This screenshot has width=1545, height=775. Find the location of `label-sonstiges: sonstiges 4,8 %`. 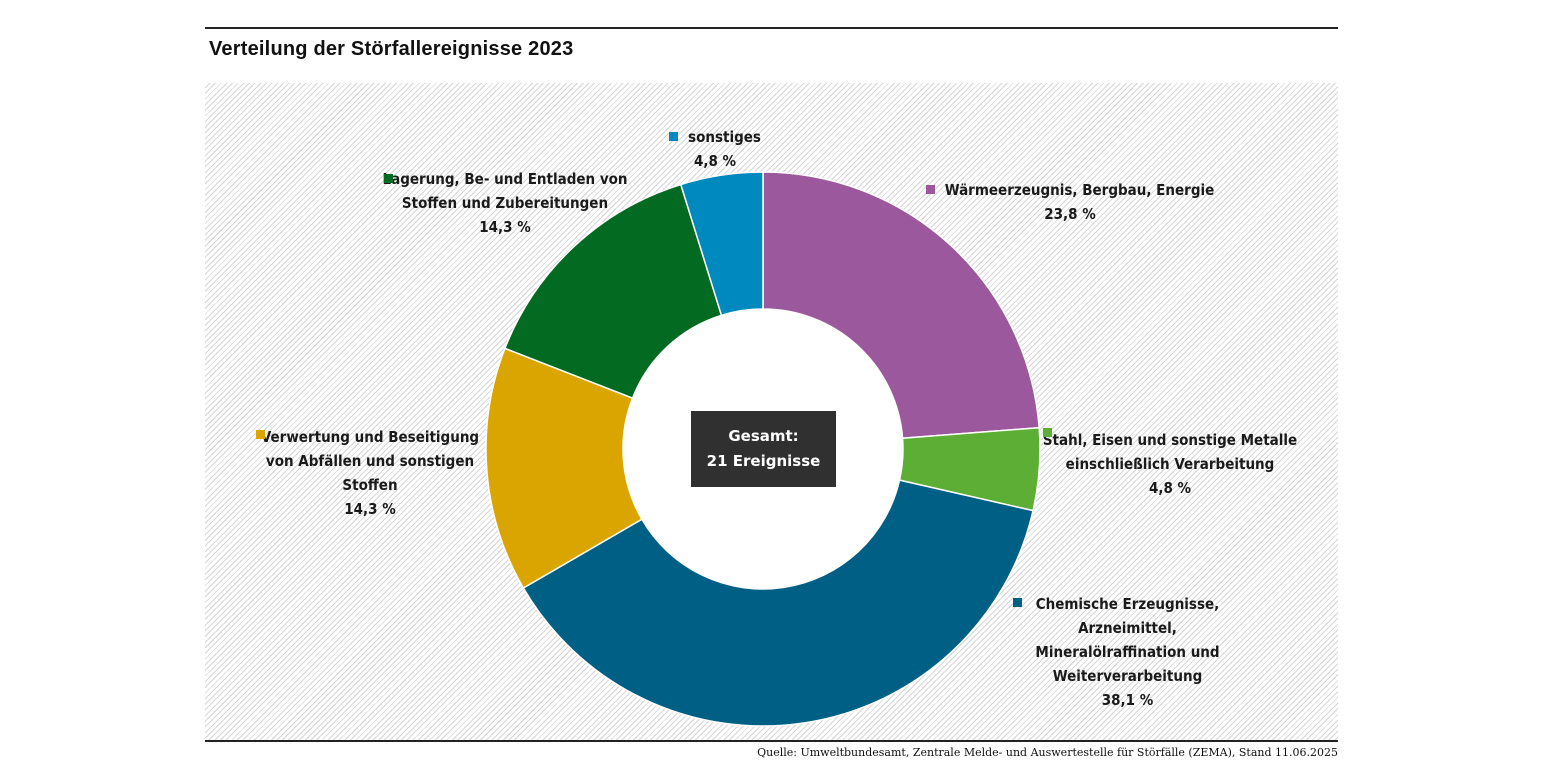

label-sonstiges: sonstiges 4,8 % is located at coordinates (715, 149).